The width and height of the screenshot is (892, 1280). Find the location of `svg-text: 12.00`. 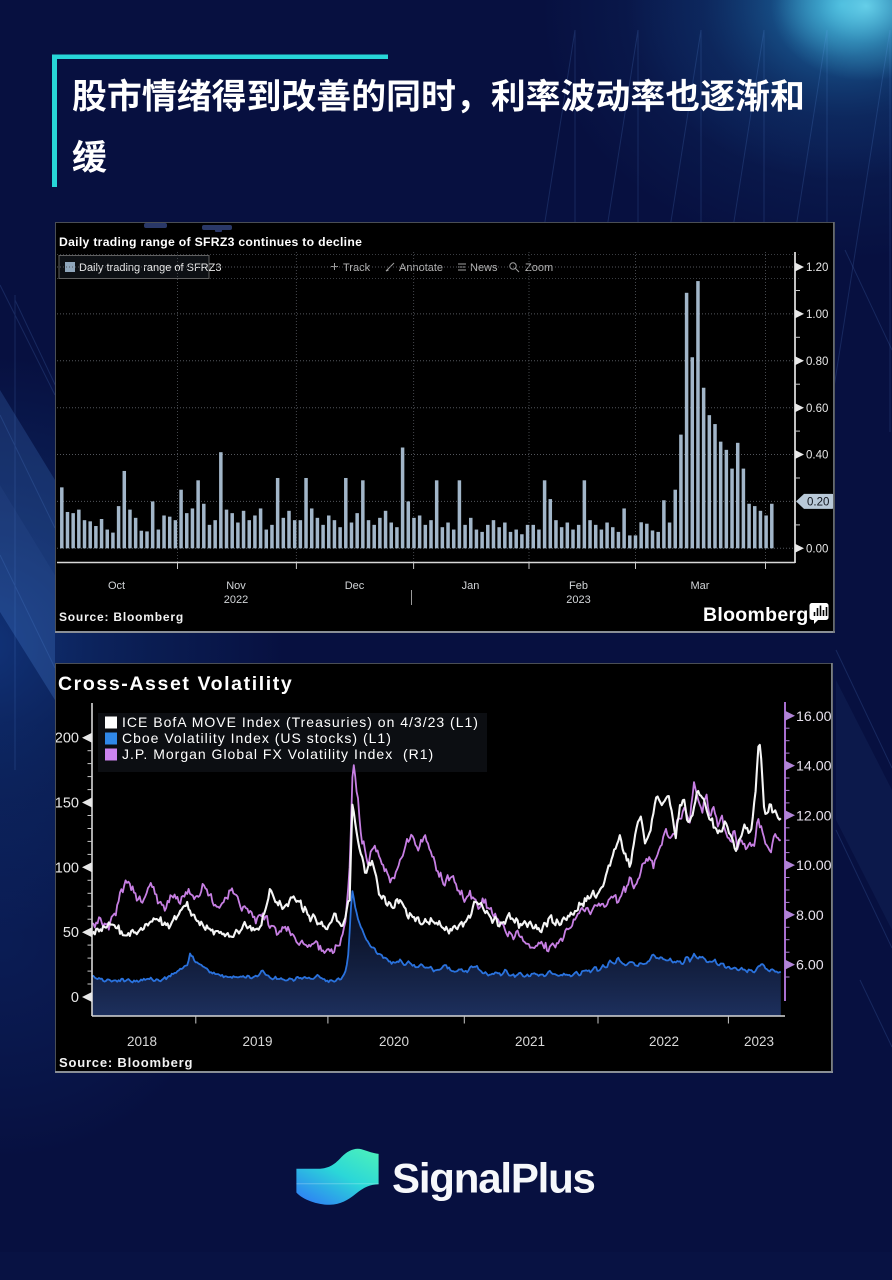

svg-text: 12.00 is located at coordinates (814, 816).